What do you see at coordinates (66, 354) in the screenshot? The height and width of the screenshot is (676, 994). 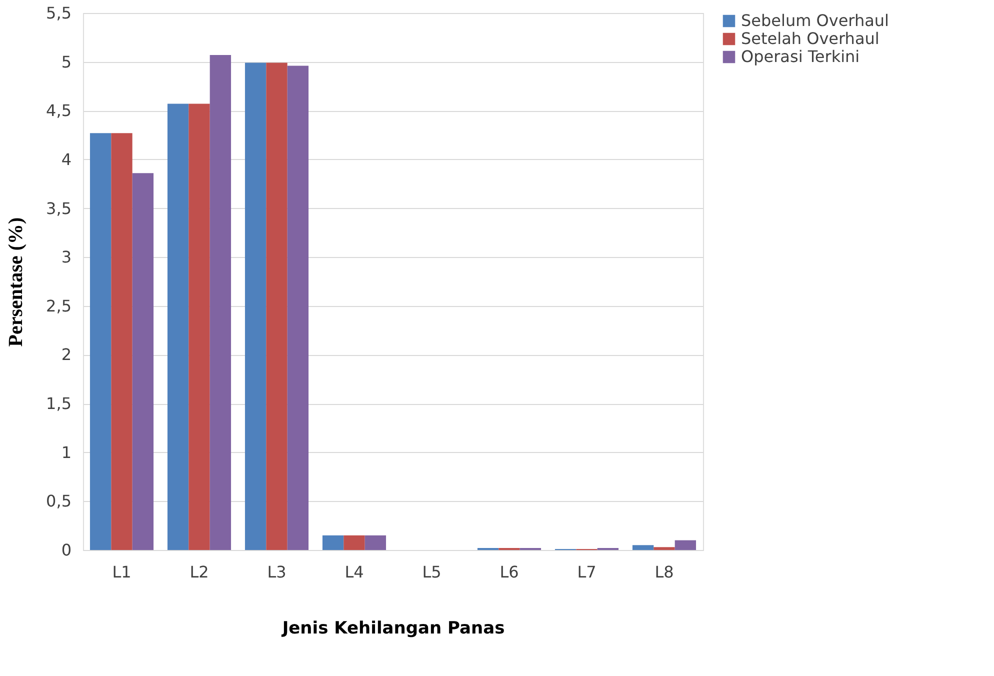 I see `y-tick-label: 2` at bounding box center [66, 354].